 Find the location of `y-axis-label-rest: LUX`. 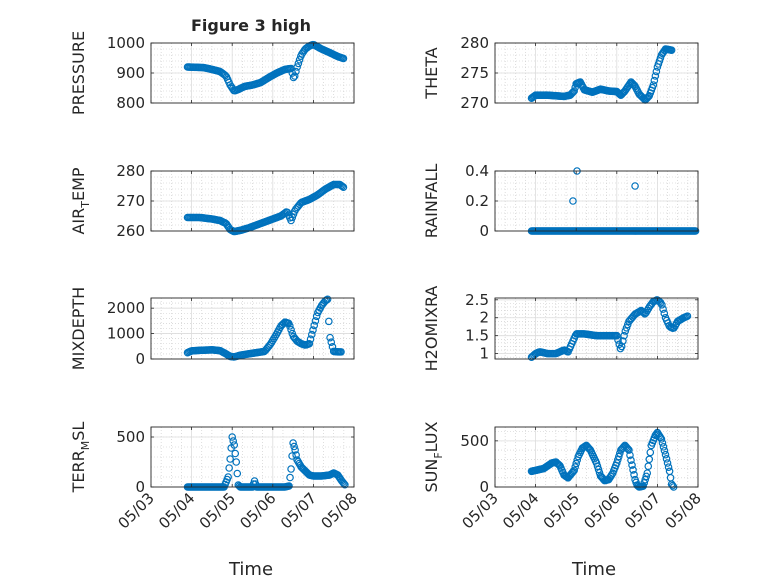

y-axis-label-rest: LUX is located at coordinates (431, 436).